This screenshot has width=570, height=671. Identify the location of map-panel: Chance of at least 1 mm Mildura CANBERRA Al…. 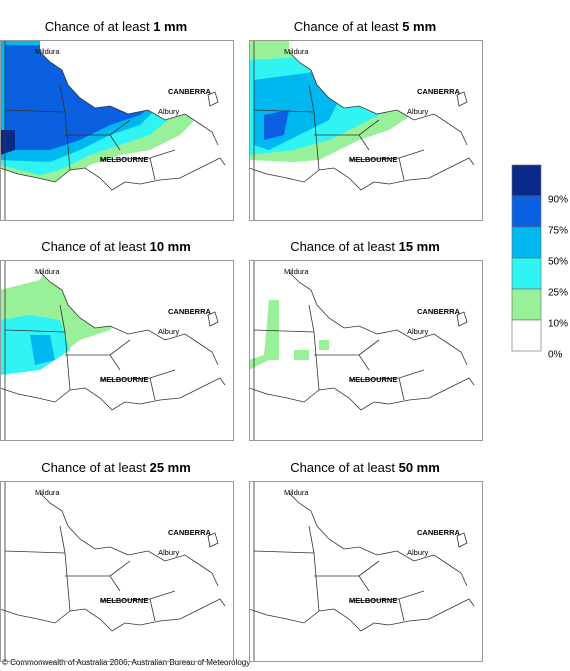
(117, 120).